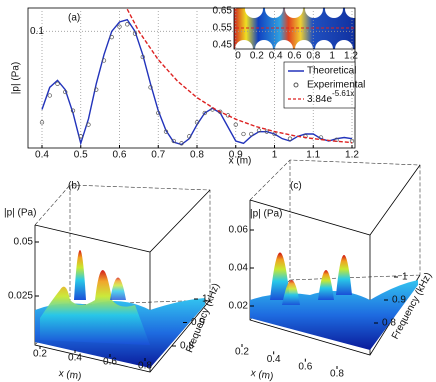 The height and width of the screenshot is (382, 436). Describe the element at coordinates (238, 56) in the screenshot. I see `inset-x-tick-label: 0` at that location.